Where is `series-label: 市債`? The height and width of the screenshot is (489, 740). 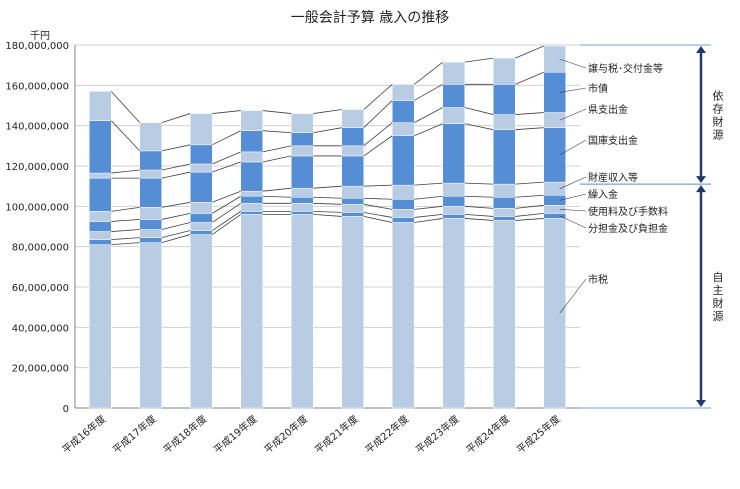
series-label: 市債 is located at coordinates (598, 88).